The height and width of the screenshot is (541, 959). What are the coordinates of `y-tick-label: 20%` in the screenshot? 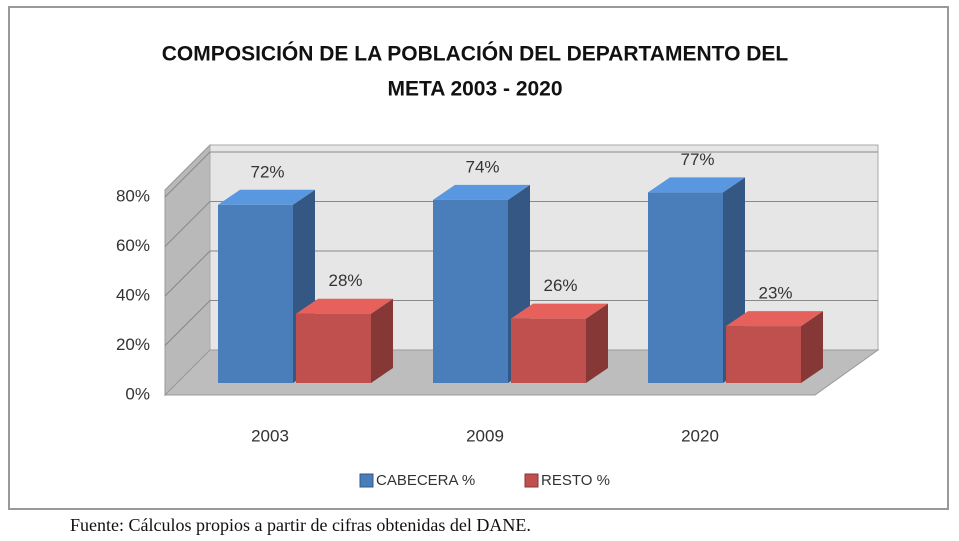 It's located at (133, 344).